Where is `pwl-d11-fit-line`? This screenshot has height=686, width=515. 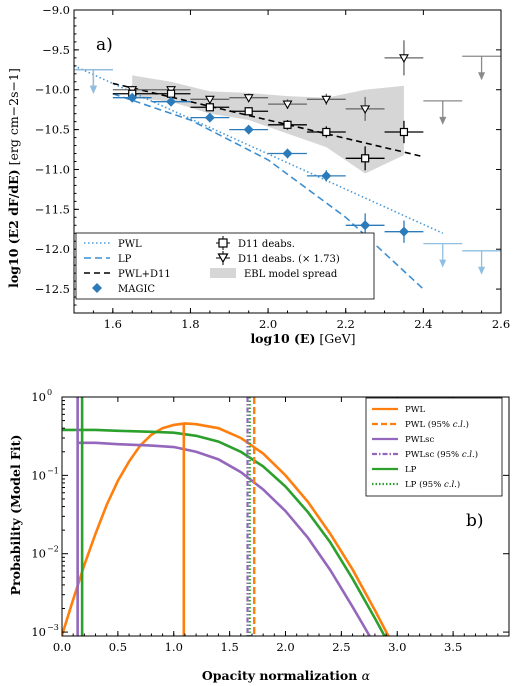 pwl-d11-fit-line is located at coordinates (268, 120).